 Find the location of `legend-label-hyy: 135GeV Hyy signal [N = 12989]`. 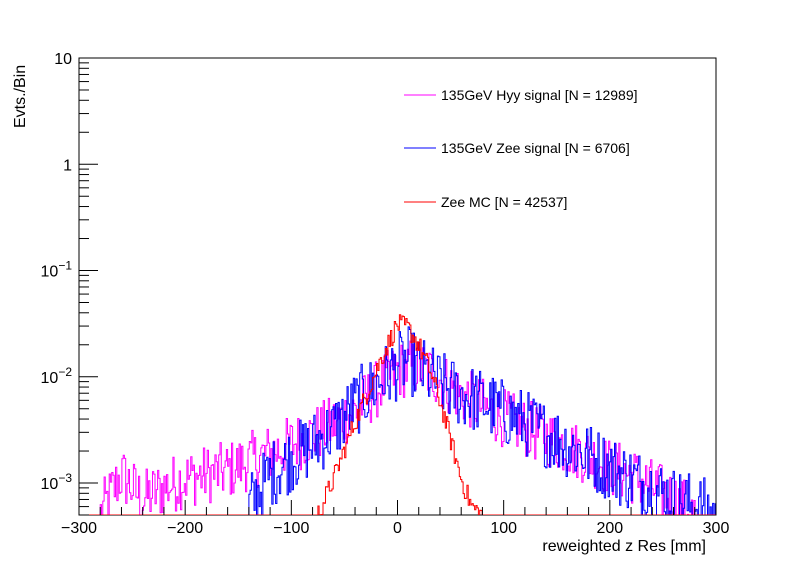

legend-label-hyy: 135GeV Hyy signal [N = 12989] is located at coordinates (539, 95).